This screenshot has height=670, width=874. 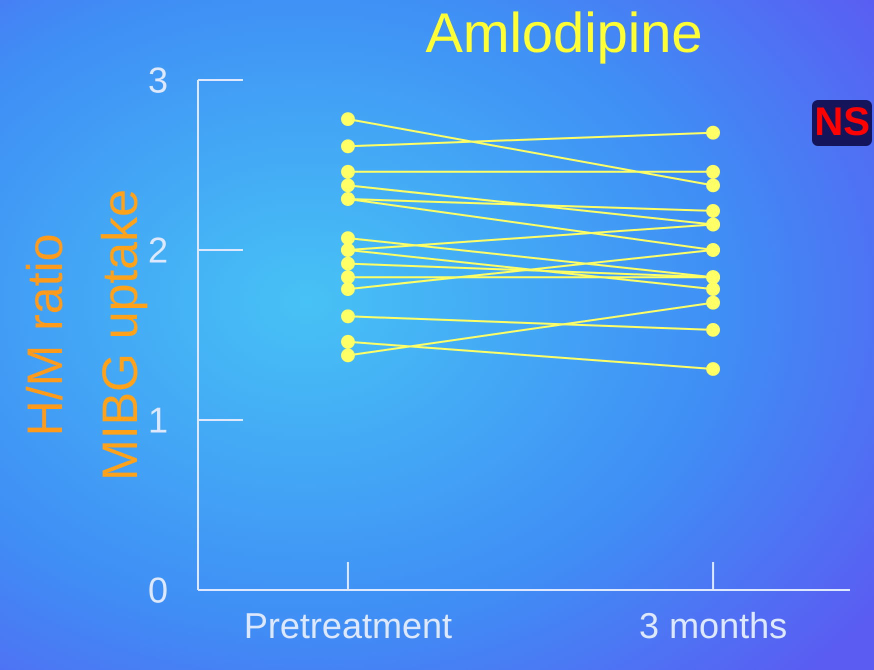 I want to click on x-tick-label: 3 months, so click(x=713, y=625).